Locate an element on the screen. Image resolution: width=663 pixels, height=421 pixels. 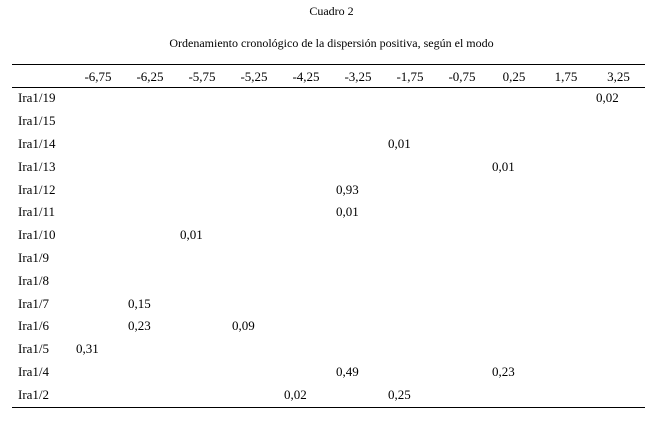
table-row: Ira1/11 0,01 is located at coordinates (328, 212).